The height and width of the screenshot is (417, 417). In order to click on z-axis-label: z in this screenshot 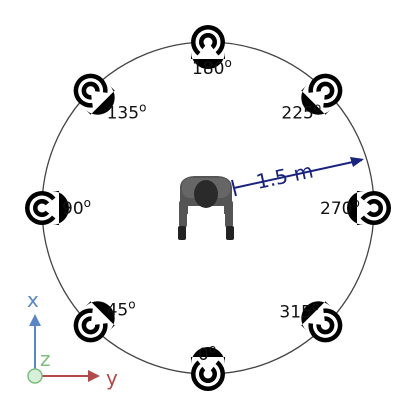, I will do `click(45, 359)`.